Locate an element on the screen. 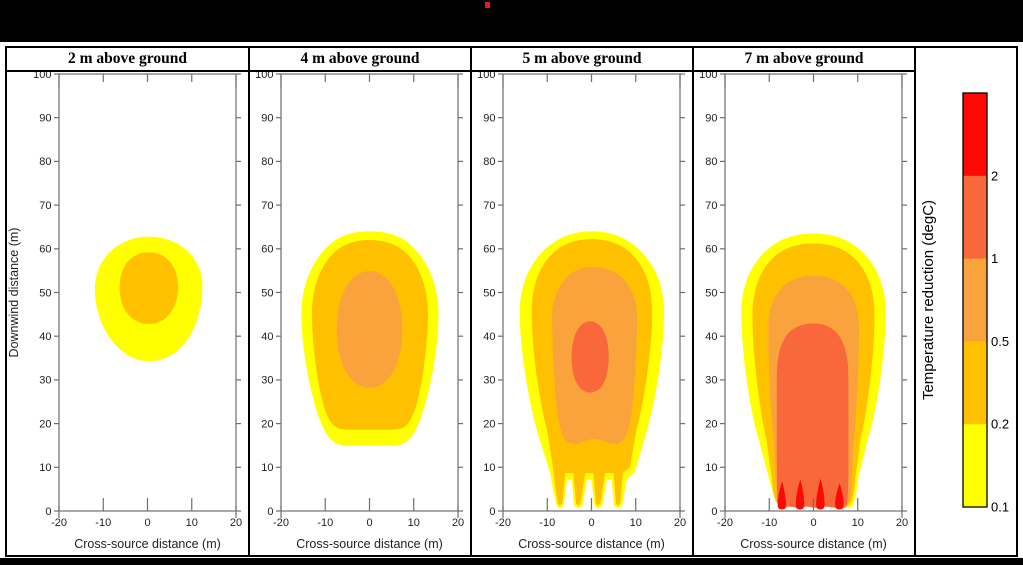 This screenshot has width=1023, height=565. colorbar-tick-label: 0.1 is located at coordinates (1000, 507).